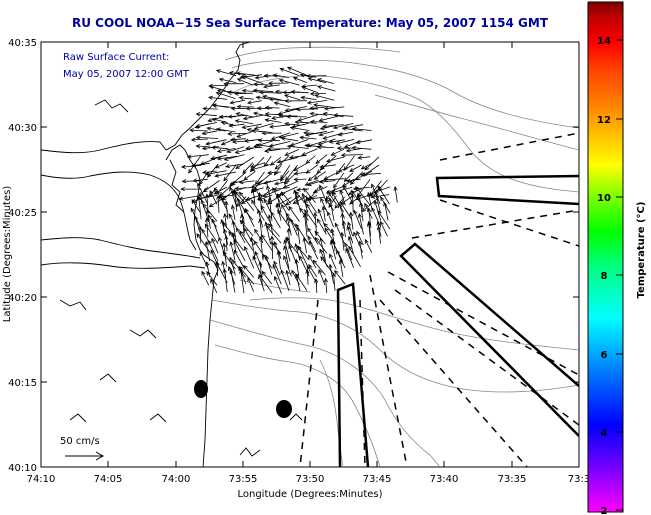 The width and height of the screenshot is (651, 515). Describe the element at coordinates (22, 383) in the screenshot. I see `y-tick-label: 40:15` at that location.